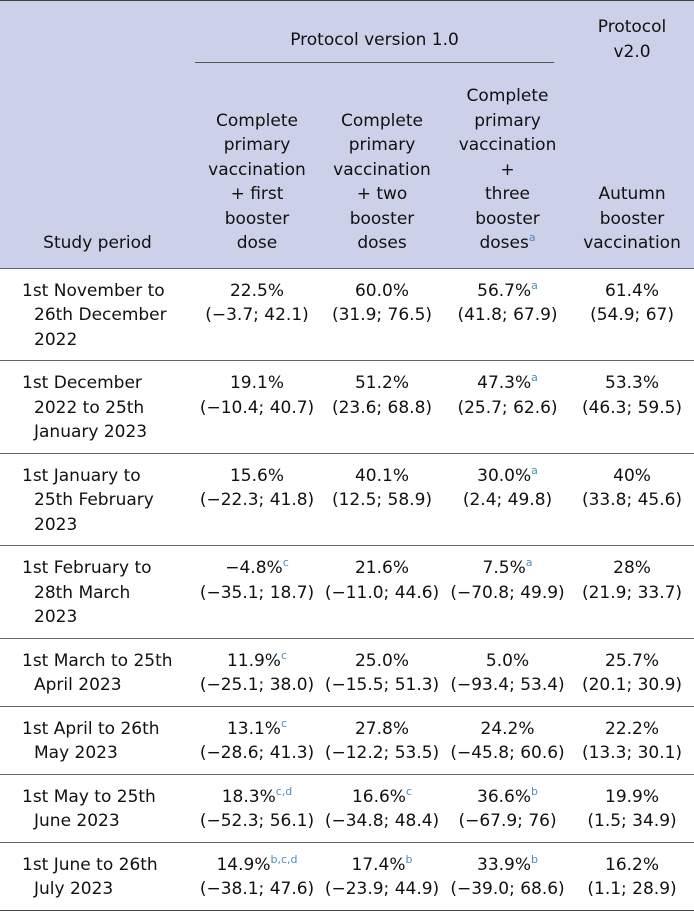 The width and height of the screenshot is (694, 911). What do you see at coordinates (375, 46) in the screenshot?
I see `protocol-v1-label: Protocol version 1.0` at bounding box center [375, 46].